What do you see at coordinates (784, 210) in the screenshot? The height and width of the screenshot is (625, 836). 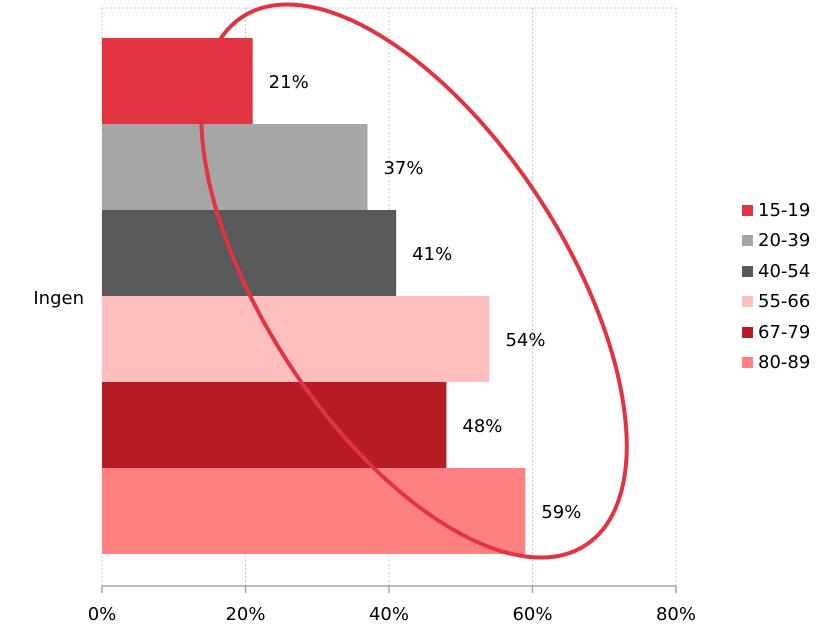 I see `legend-label: 15-19` at bounding box center [784, 210].